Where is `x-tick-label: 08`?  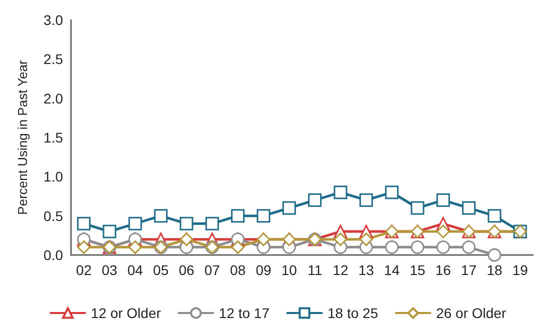
x-tick-label: 08 is located at coordinates (238, 270).